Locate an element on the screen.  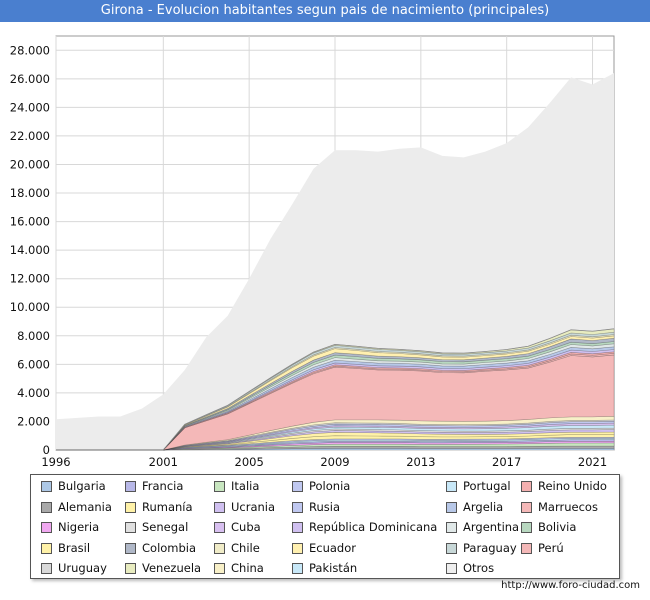
legend-item-republica-dominicana: República Dominicana is located at coordinates (365, 527).